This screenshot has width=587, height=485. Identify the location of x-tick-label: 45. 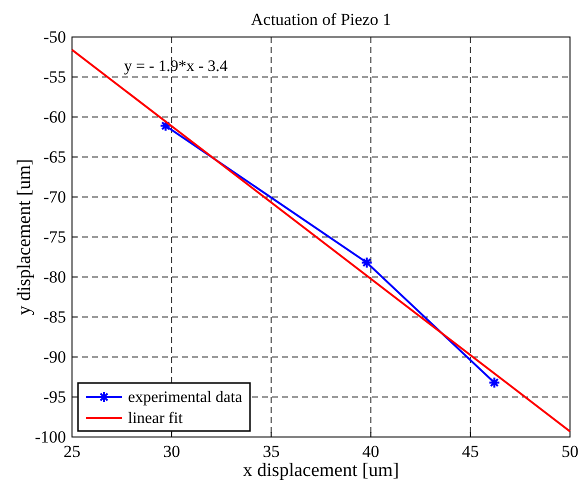
(470, 452).